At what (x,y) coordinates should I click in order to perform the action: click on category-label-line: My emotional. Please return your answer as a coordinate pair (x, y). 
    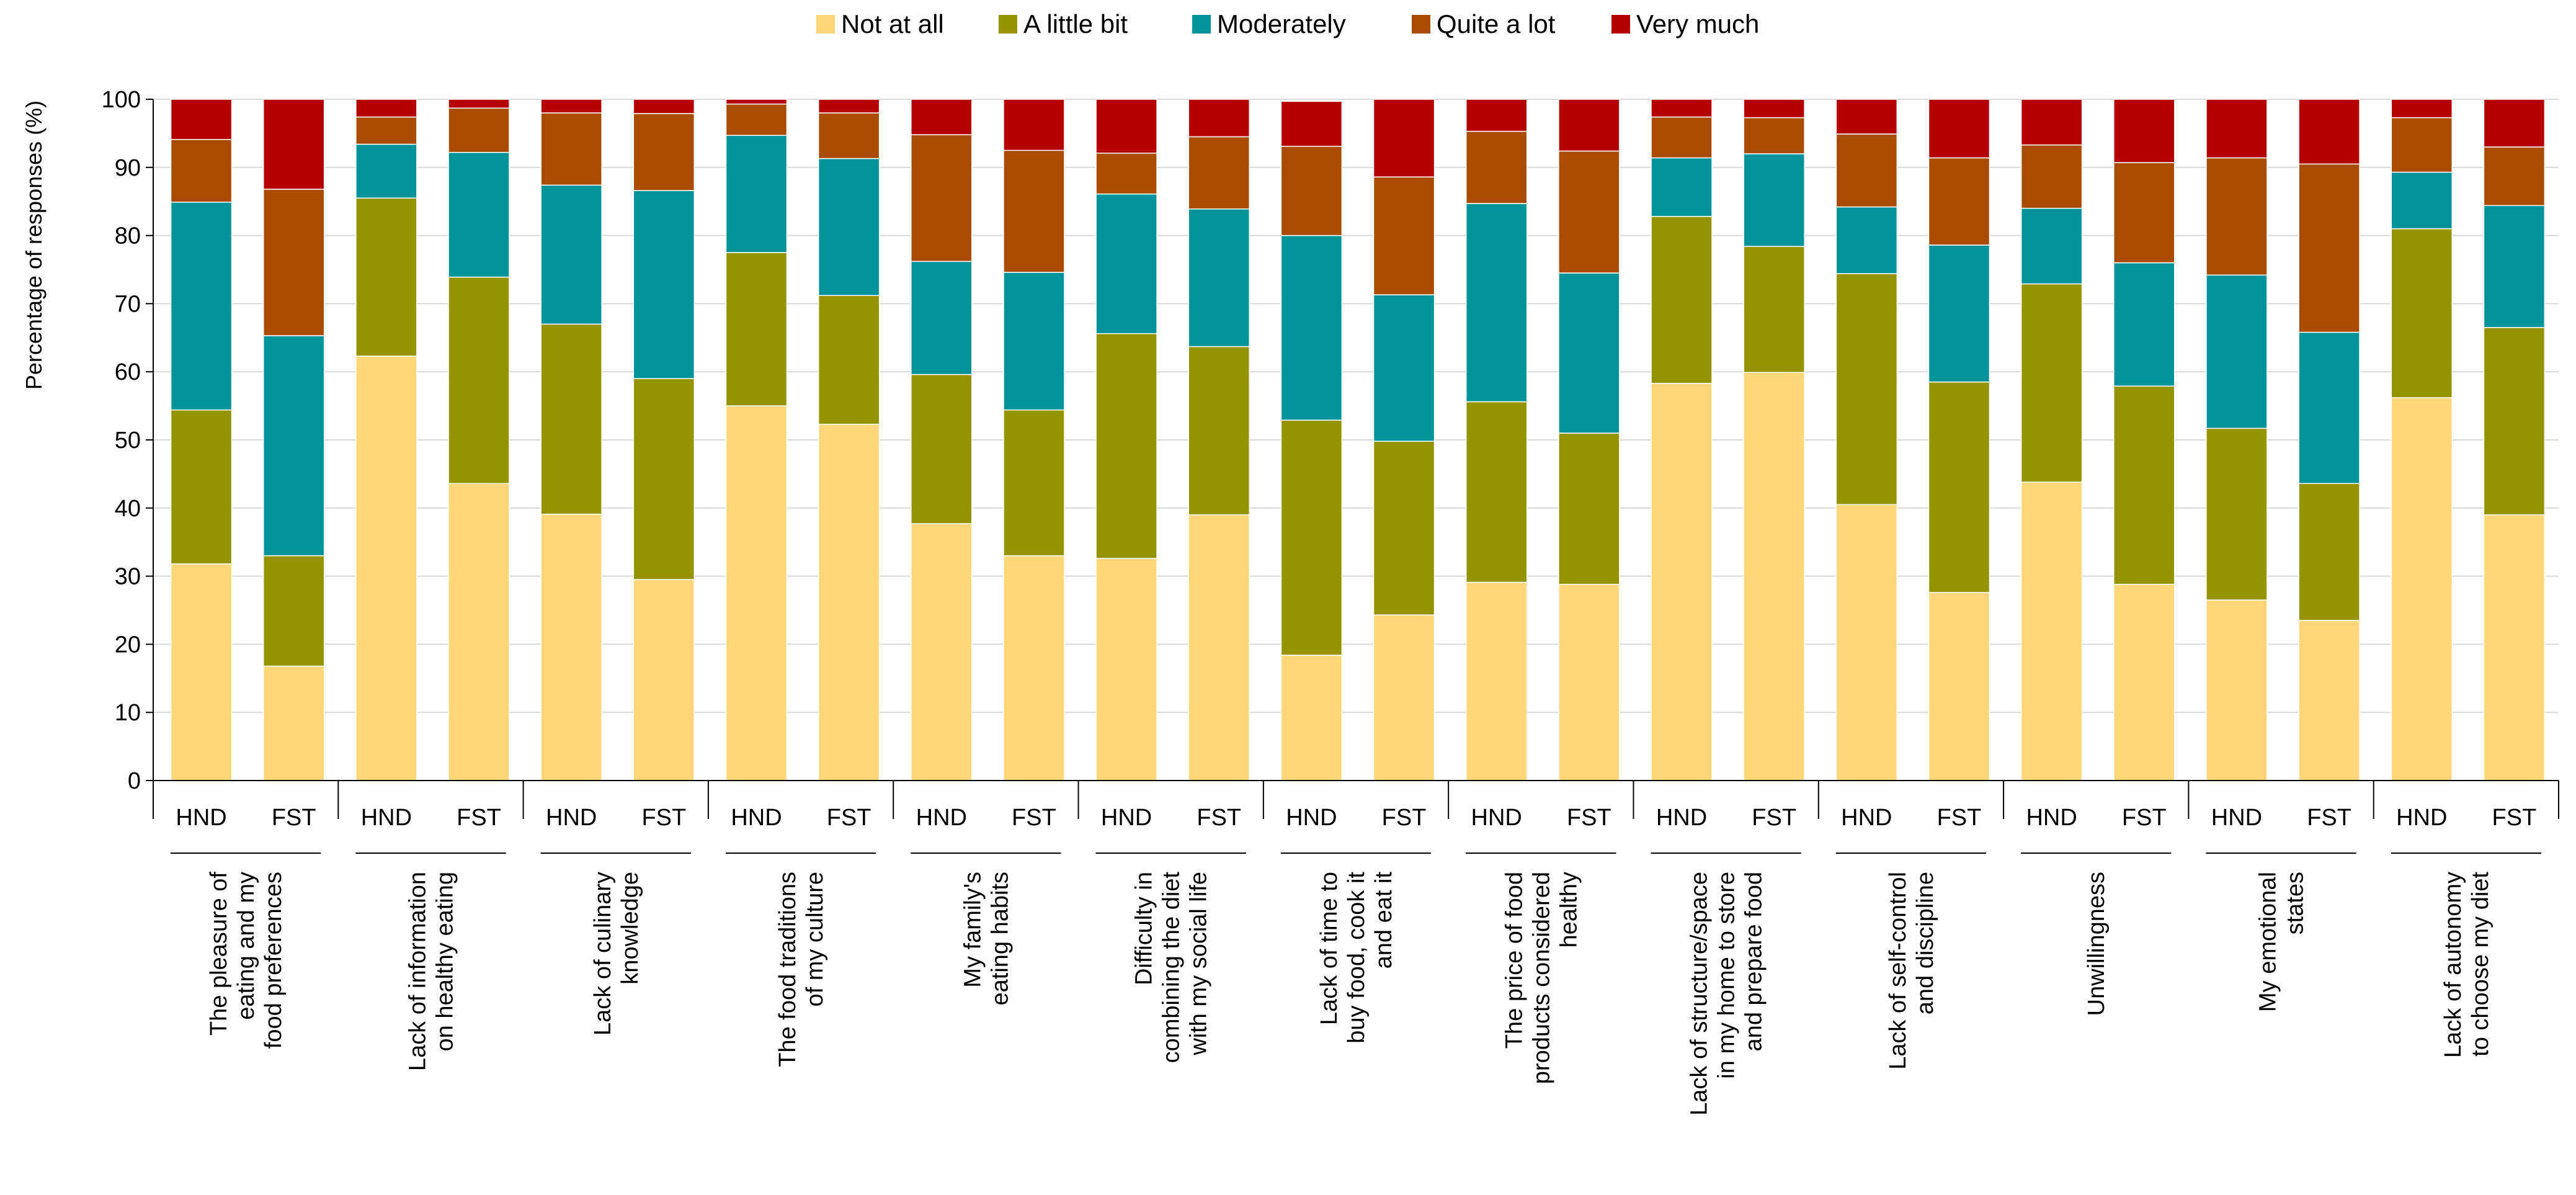
    Looking at the image, I should click on (2268, 942).